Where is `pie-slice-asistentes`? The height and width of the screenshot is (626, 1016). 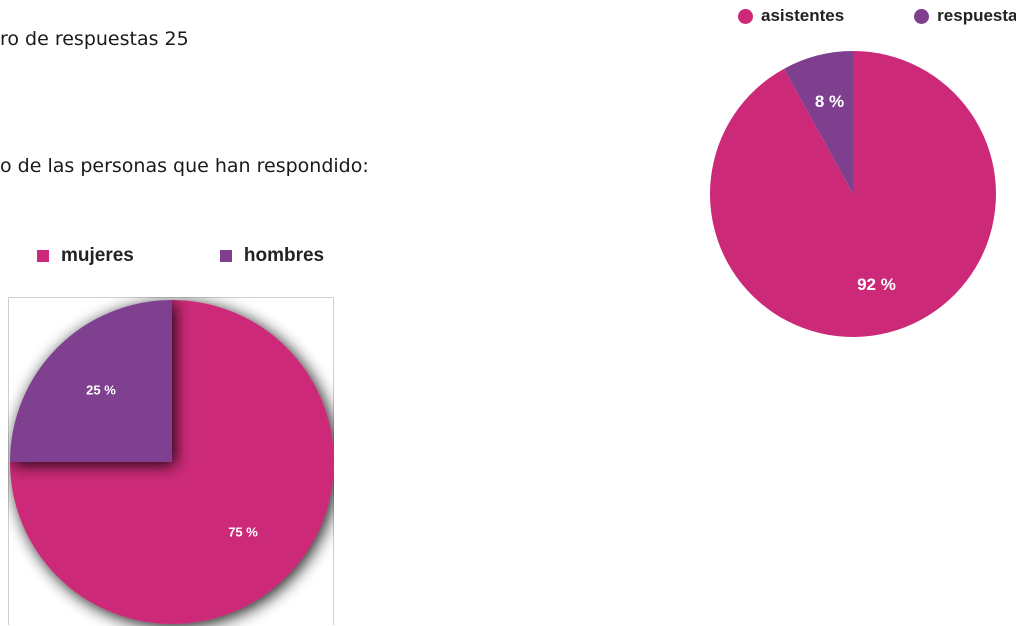
pie-slice-asistentes is located at coordinates (853, 194).